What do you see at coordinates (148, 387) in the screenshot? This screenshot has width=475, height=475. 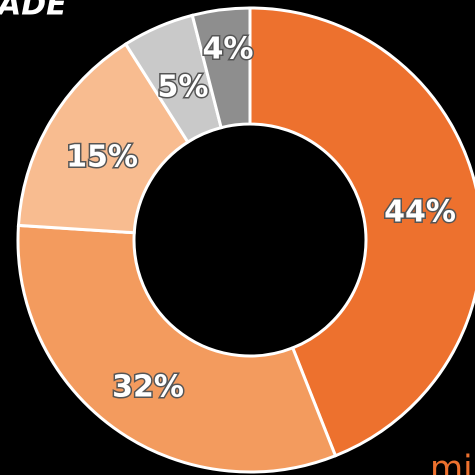 I see `data-label: 32%` at bounding box center [148, 387].